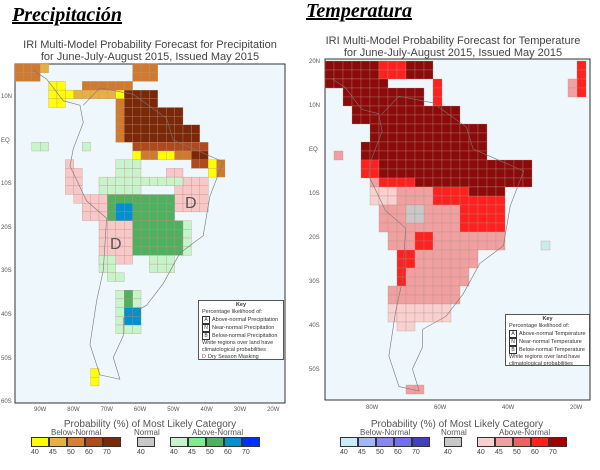 This screenshot has width=600, height=470. What do you see at coordinates (553, 452) in the screenshot?
I see `legend-tick: 70` at bounding box center [553, 452].